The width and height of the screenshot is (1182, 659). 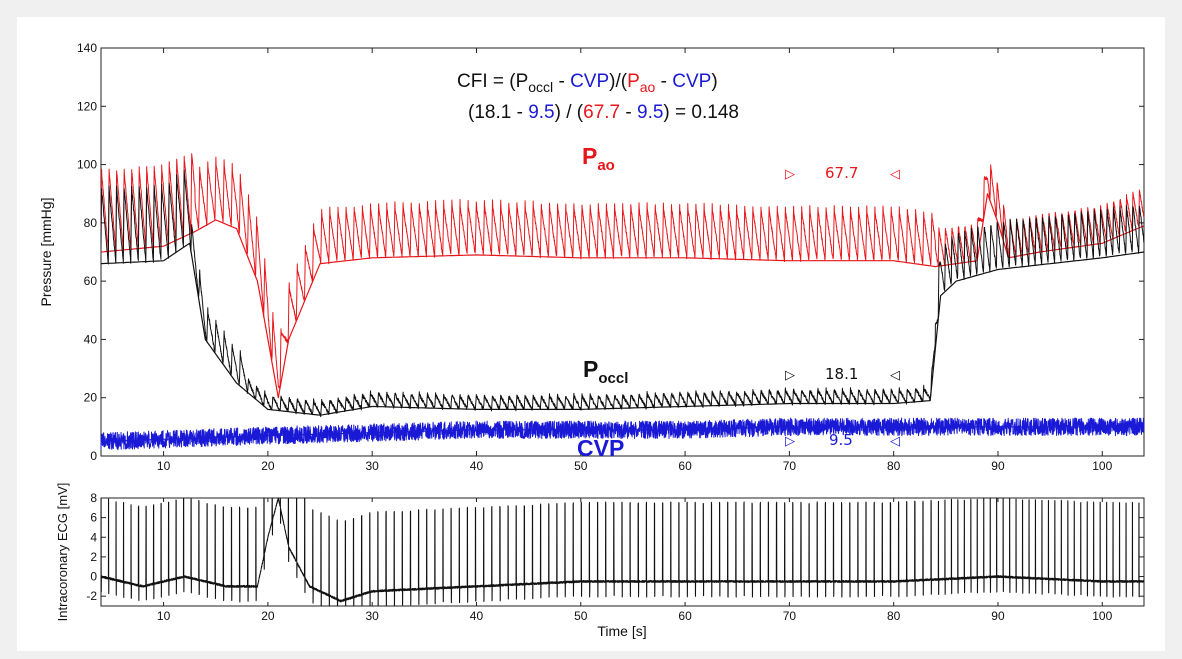 What do you see at coordinates (373, 616) in the screenshot?
I see `ecg-x-tick-label: 30` at bounding box center [373, 616].